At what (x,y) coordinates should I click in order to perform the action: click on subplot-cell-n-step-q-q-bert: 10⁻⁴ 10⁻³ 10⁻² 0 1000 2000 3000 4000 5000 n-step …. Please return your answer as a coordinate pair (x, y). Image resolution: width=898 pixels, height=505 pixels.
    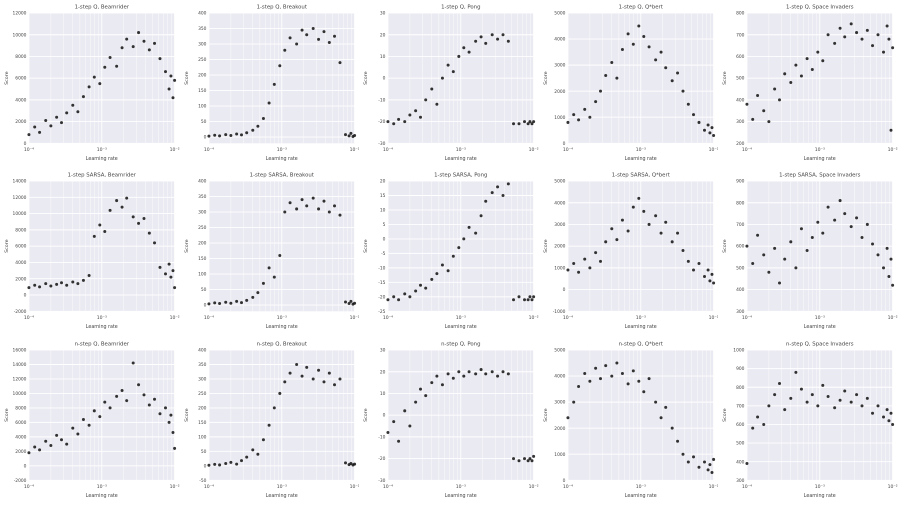
    Looking at the image, I should click on (629, 421).